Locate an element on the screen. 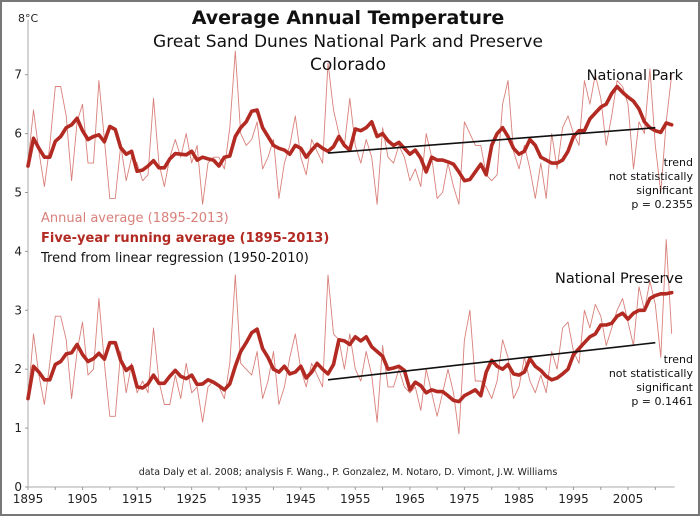 The width and height of the screenshot is (700, 516). chart-title: Average Annual Temperature is located at coordinates (348, 18).